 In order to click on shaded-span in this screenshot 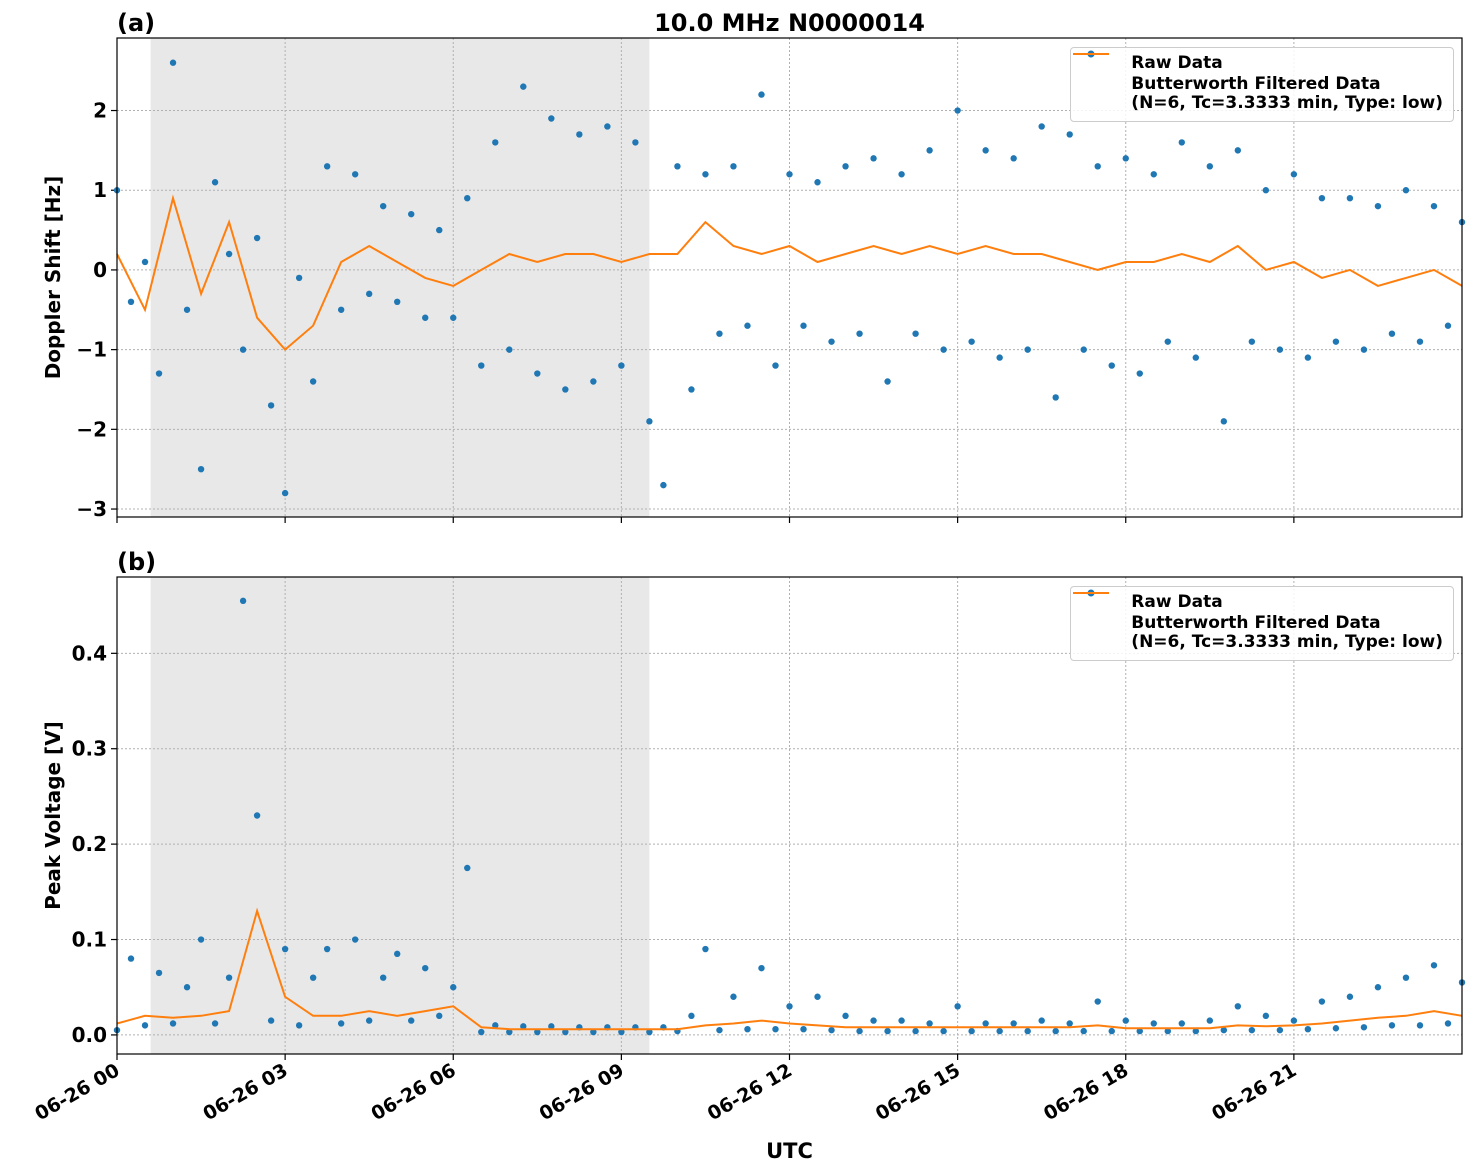, I will do `click(400, 815)`.